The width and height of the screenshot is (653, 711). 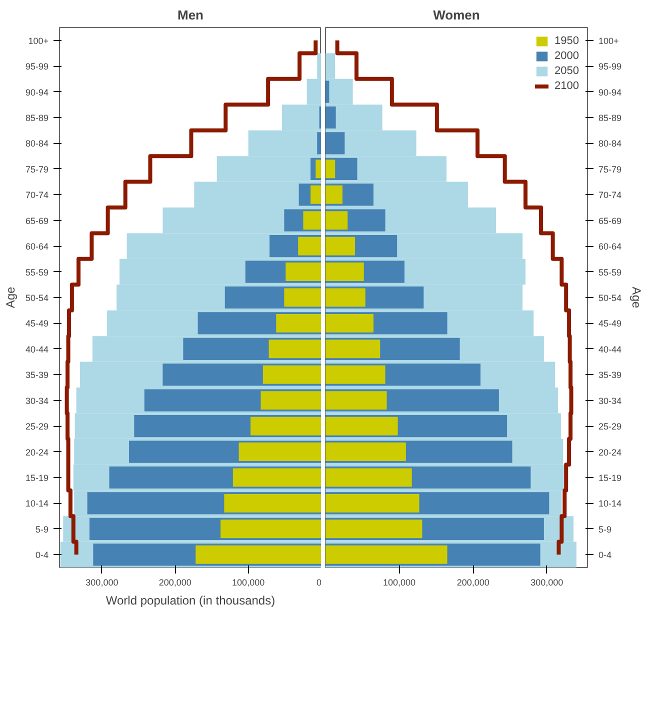 I want to click on x-tick-label: 0, so click(x=319, y=583).